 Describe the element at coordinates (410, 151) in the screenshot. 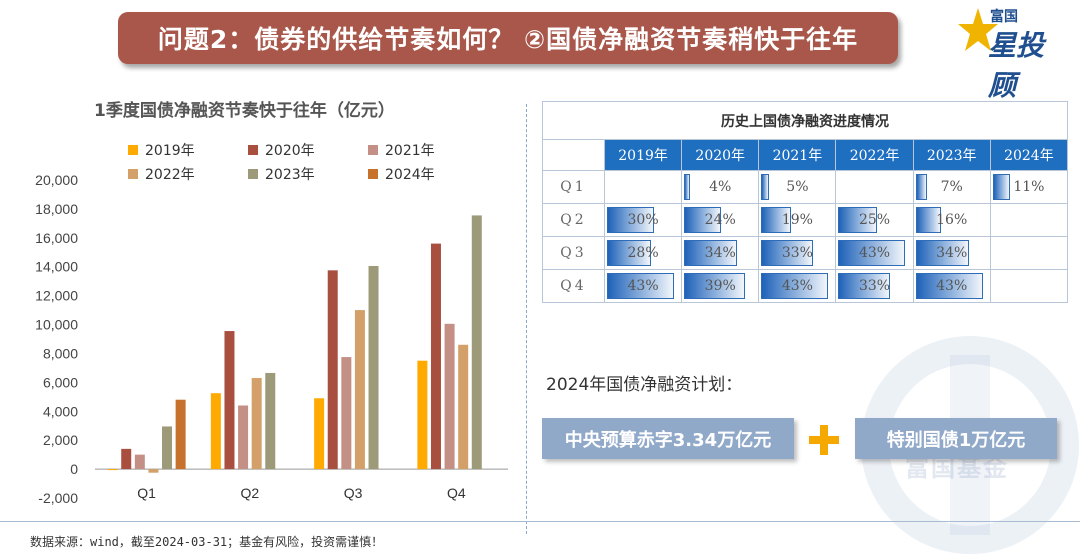

I see `legend-label: 2021年` at that location.